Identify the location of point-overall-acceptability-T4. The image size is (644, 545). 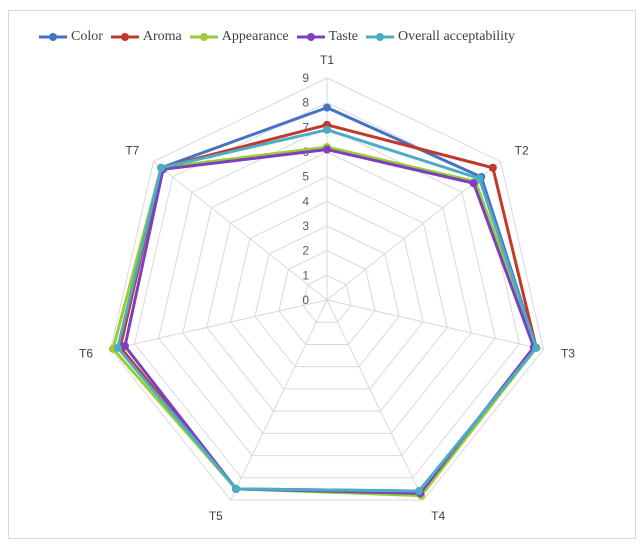
(419, 491).